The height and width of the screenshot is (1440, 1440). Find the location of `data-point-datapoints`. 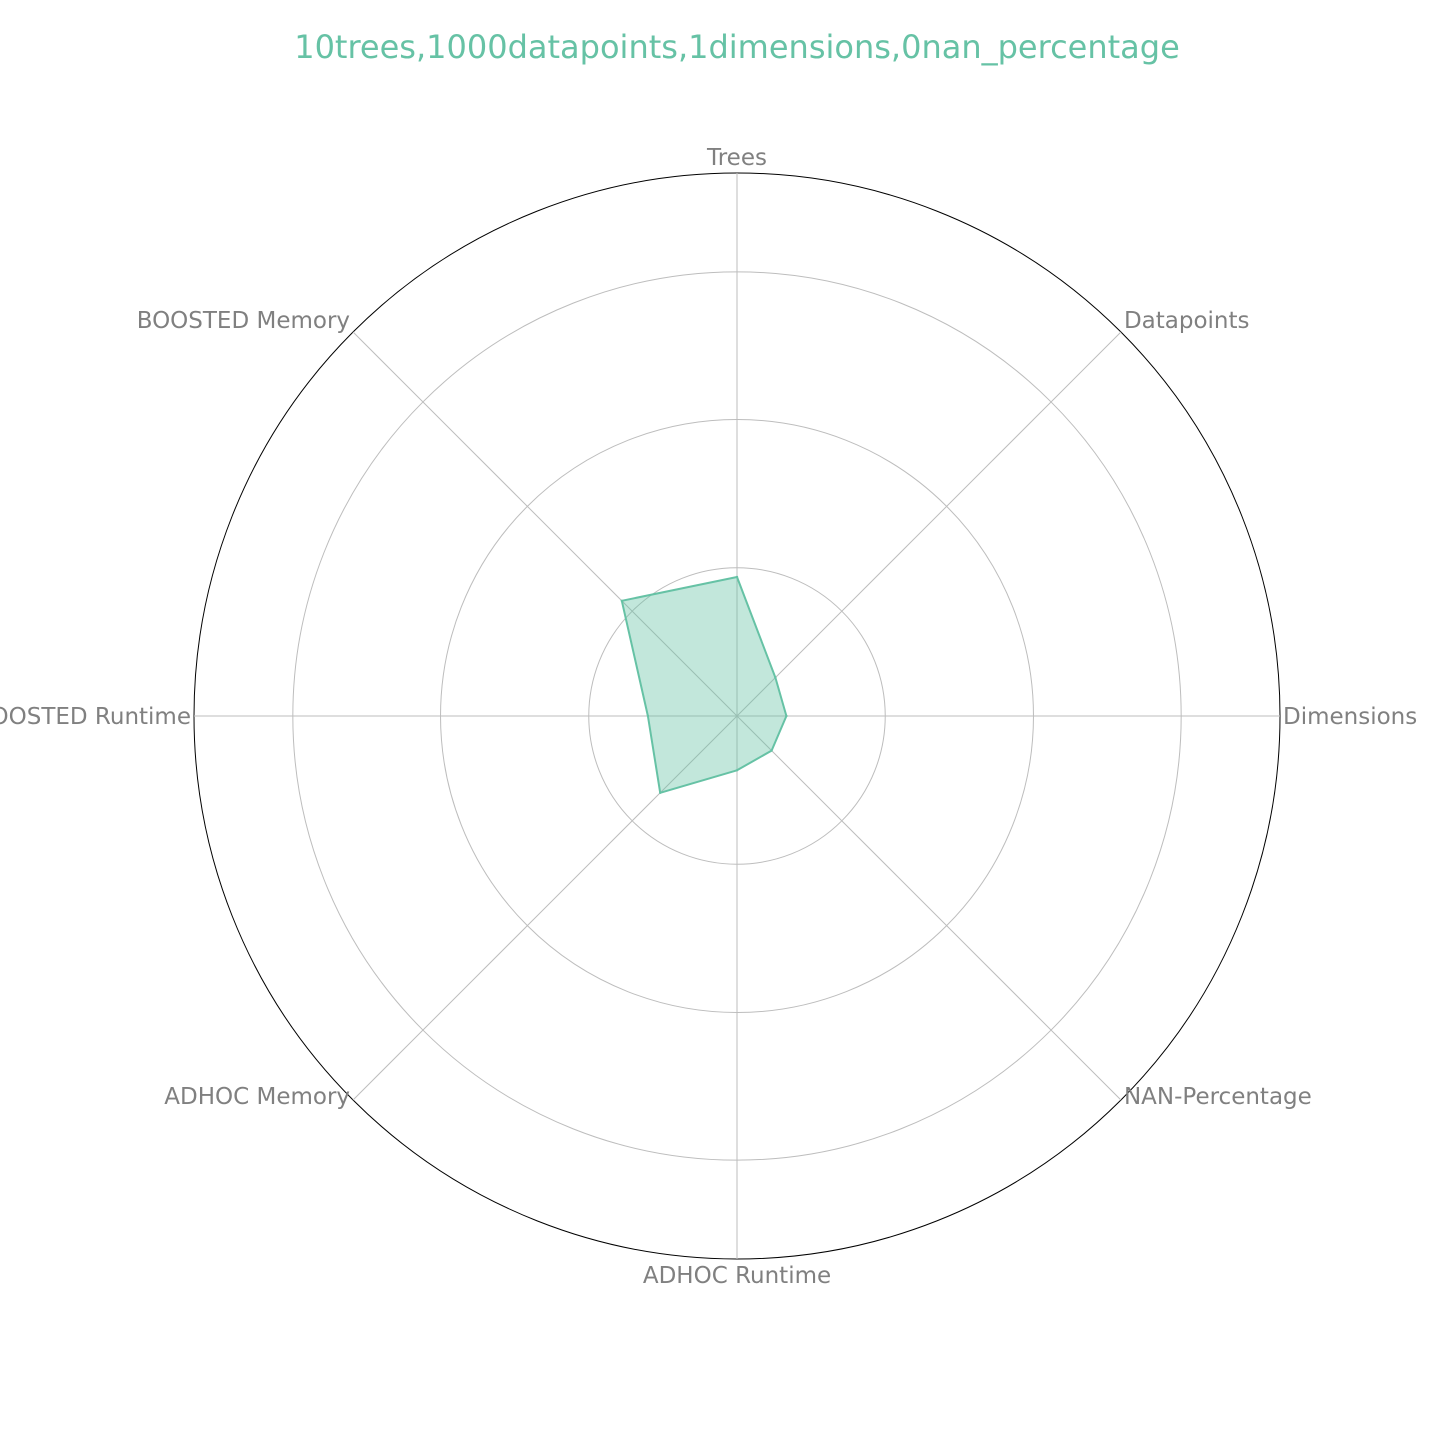

data-point-datapoints is located at coordinates (775, 677).